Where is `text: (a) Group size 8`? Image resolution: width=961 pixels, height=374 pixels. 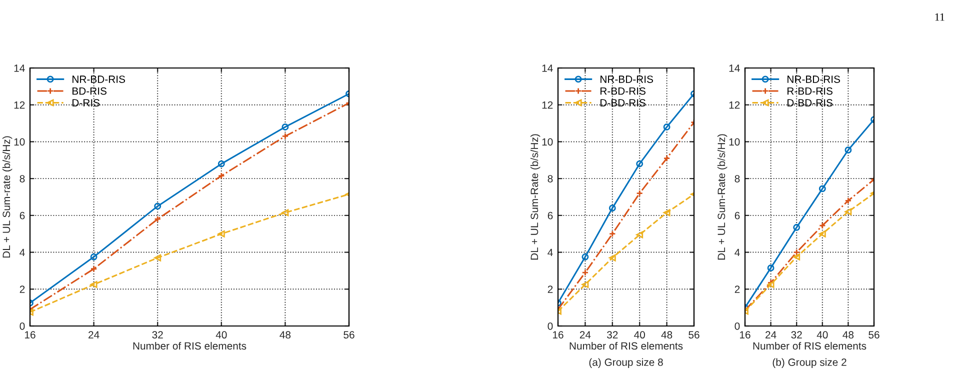
text: (a) Group size 8 is located at coordinates (626, 363).